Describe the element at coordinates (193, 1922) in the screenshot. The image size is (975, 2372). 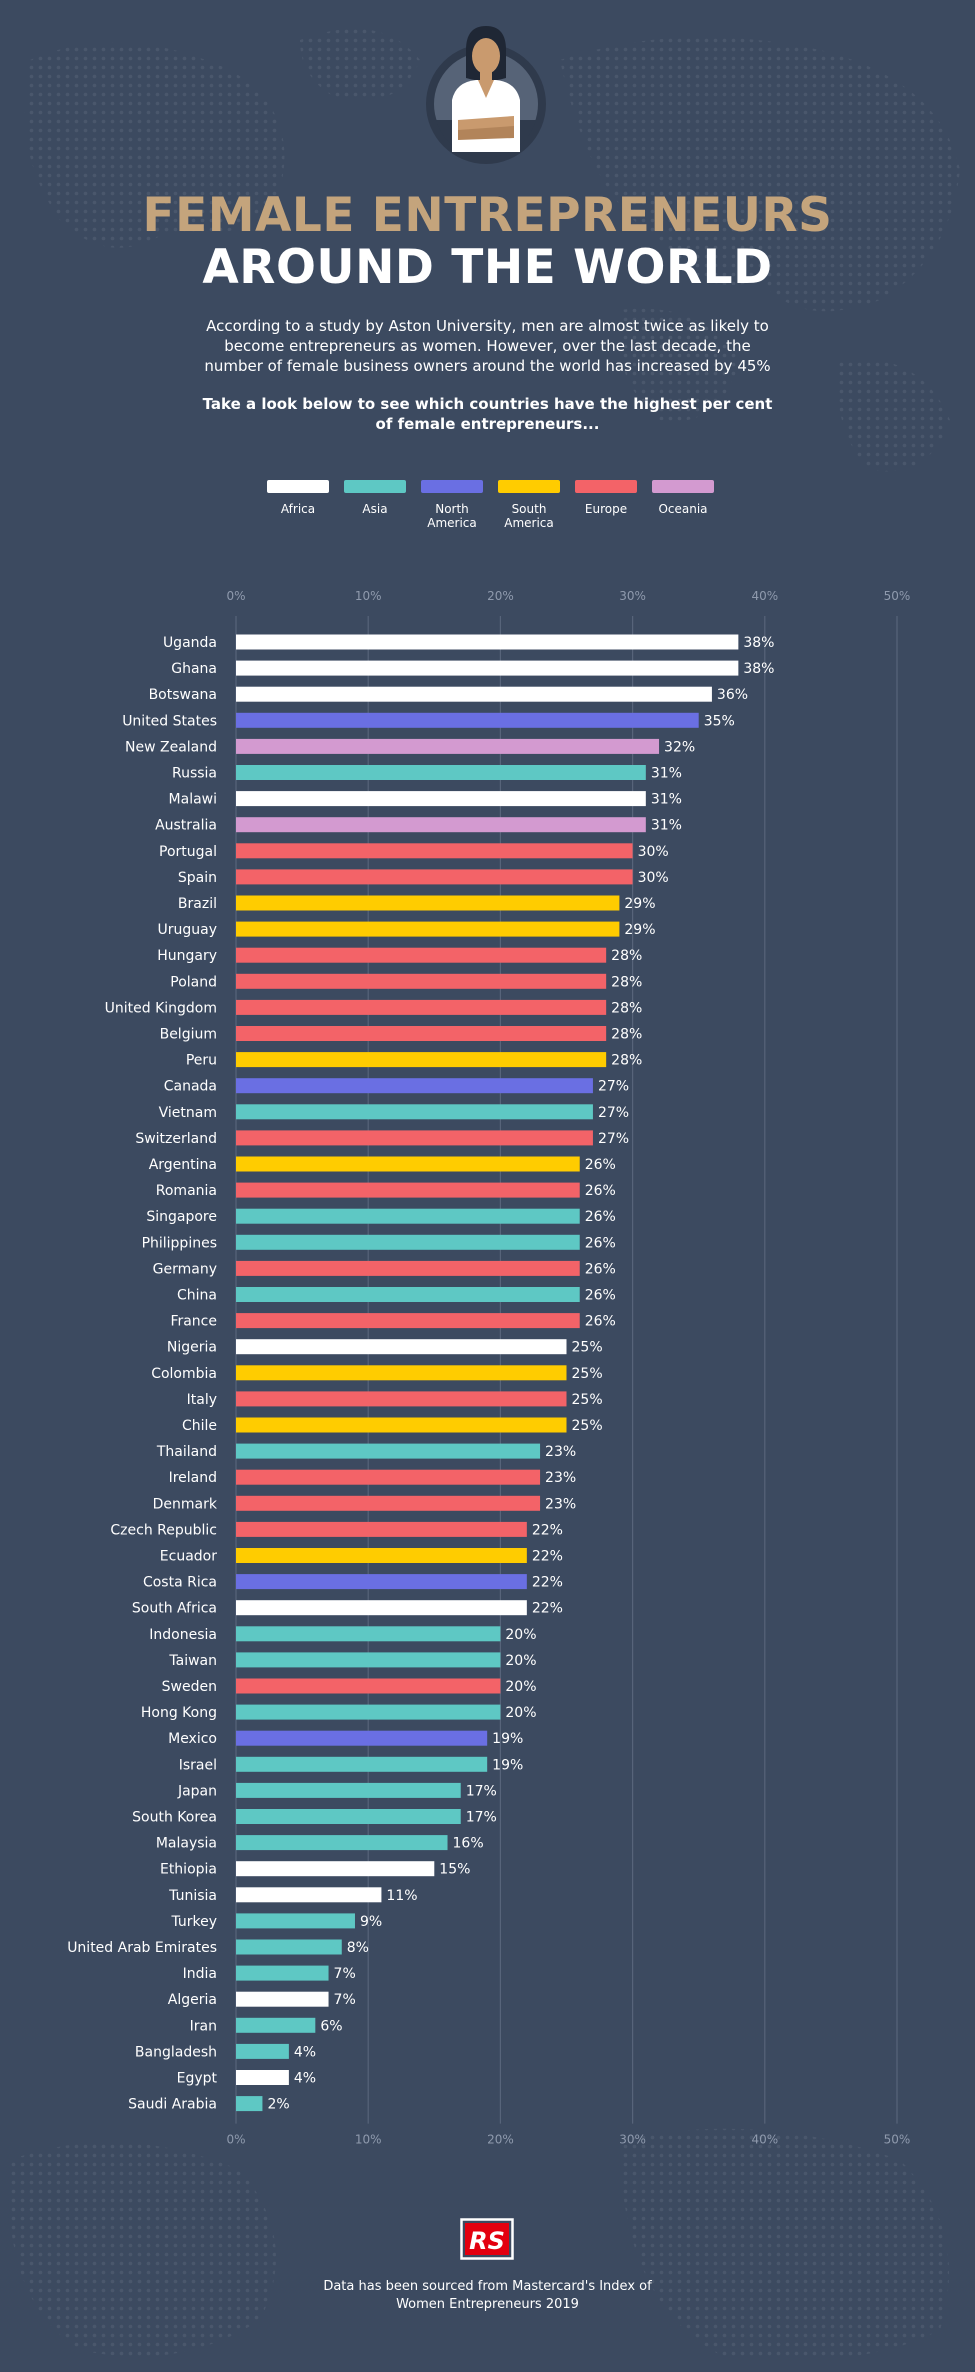
I see `category-label: Turkey` at that location.